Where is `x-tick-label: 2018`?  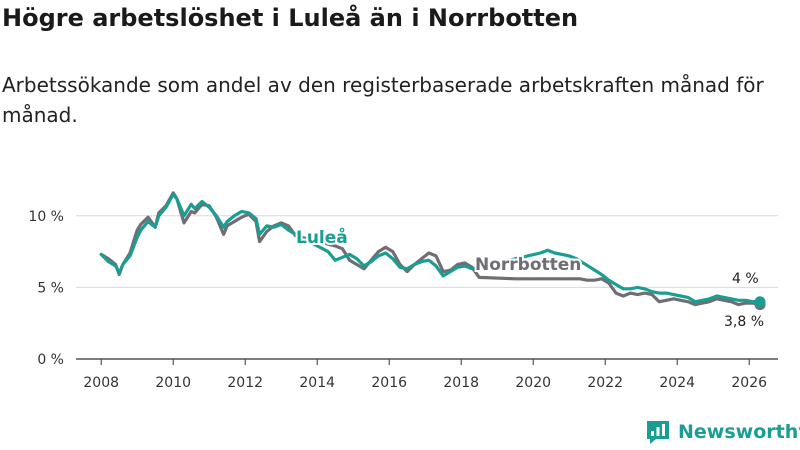
x-tick-label: 2018 is located at coordinates (461, 383).